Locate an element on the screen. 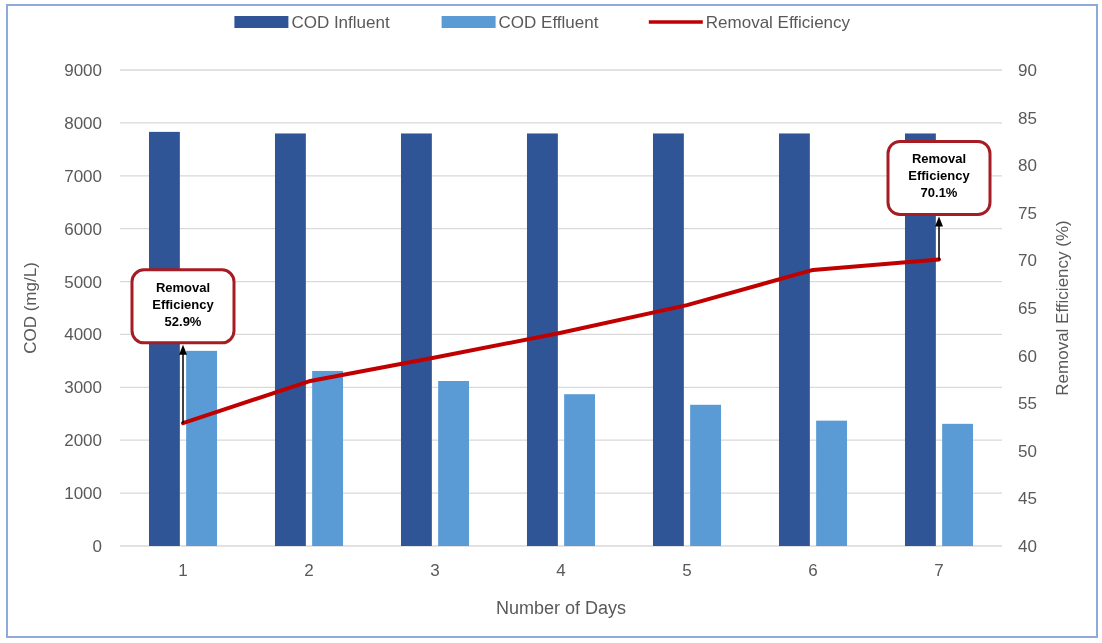 Image resolution: width=1102 pixels, height=643 pixels. y-tick-label: 0 is located at coordinates (97, 546).